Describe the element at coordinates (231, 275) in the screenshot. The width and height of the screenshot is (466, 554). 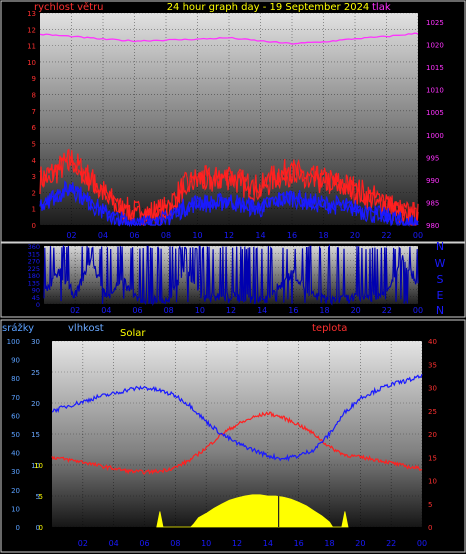
I see `wind-direction-series` at that location.